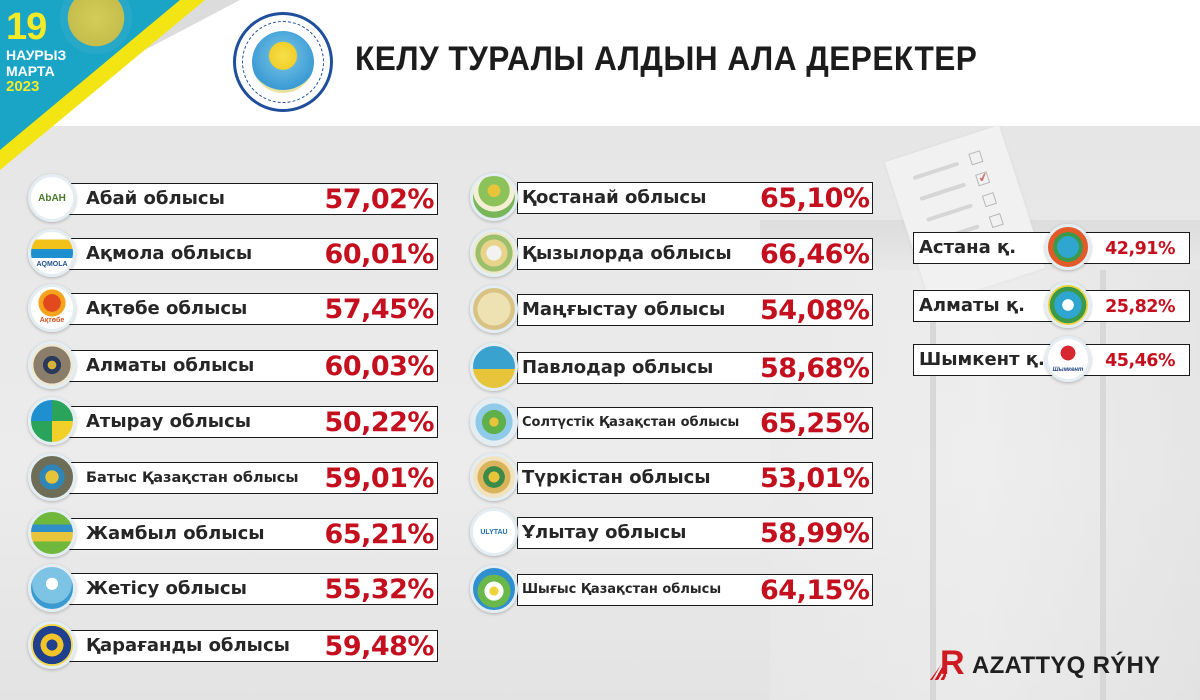 The image size is (1200, 700). Describe the element at coordinates (972, 305) in the screenshot. I see `city-name: Алматы қ.` at that location.